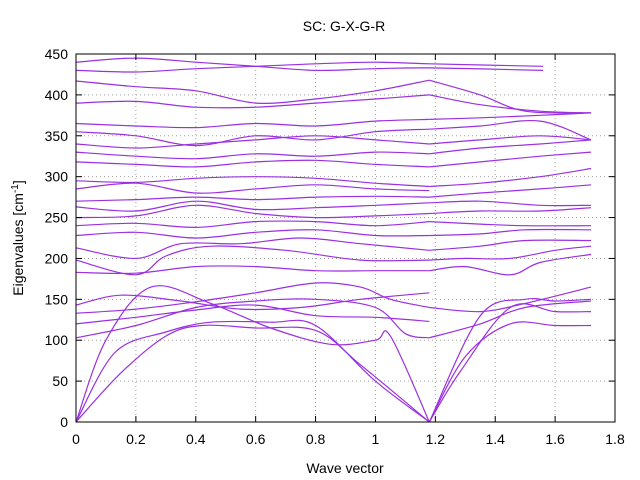 The height and width of the screenshot is (480, 640). Describe the element at coordinates (57, 177) in the screenshot. I see `y-tick-label: 300` at that location.